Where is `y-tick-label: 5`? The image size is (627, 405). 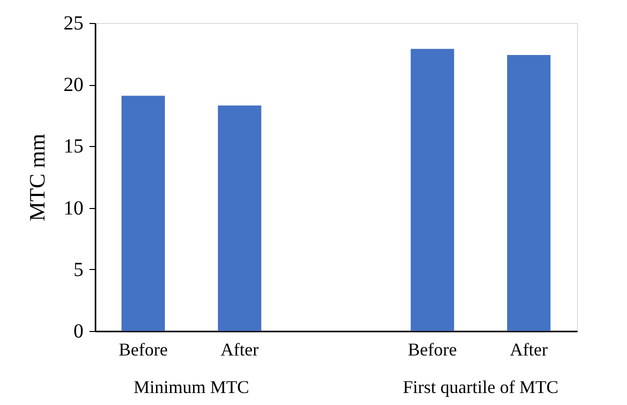 y-tick-label: 5 is located at coordinates (79, 269).